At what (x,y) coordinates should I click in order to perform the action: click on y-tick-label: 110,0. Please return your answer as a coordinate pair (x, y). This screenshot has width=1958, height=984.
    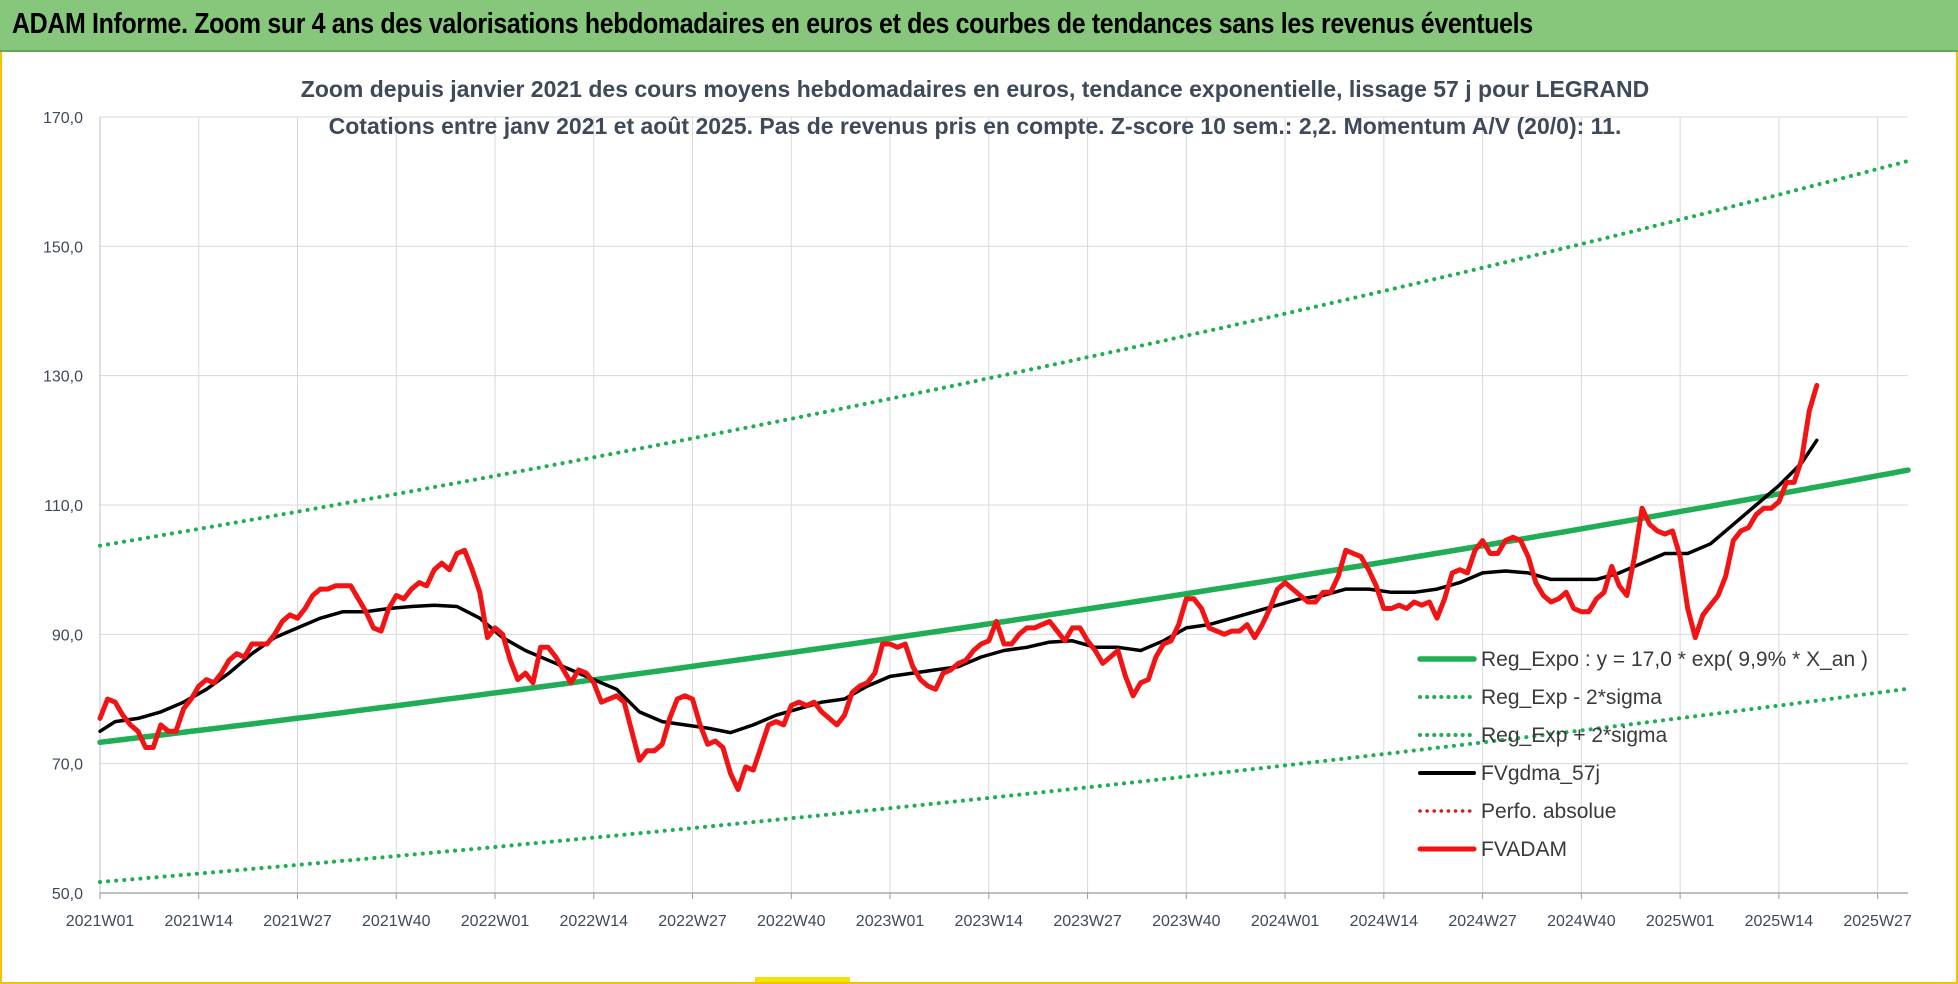
    Looking at the image, I should click on (63, 506).